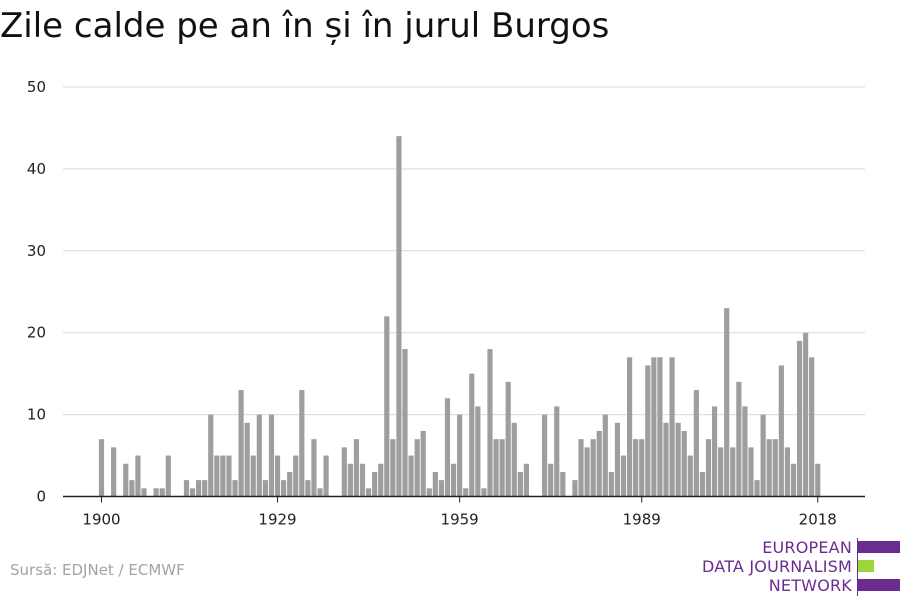  What do you see at coordinates (97, 570) in the screenshot?
I see `source-note: Sursă: EDJNet / ECMWF` at bounding box center [97, 570].